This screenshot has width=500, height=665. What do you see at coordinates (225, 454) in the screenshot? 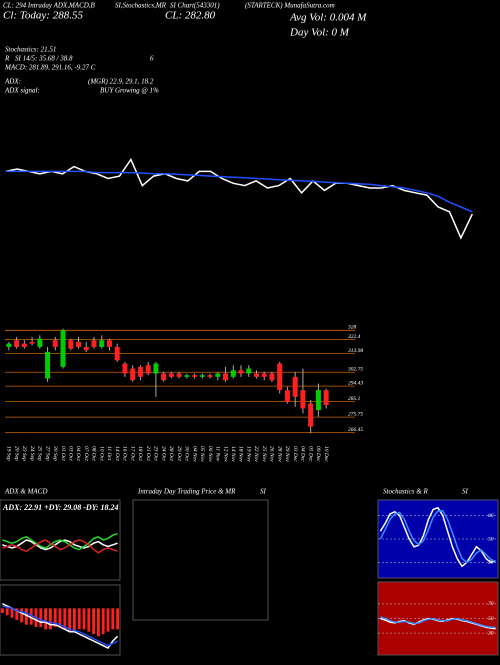
I see `x-tick-label: 12 Nov` at bounding box center [225, 454].